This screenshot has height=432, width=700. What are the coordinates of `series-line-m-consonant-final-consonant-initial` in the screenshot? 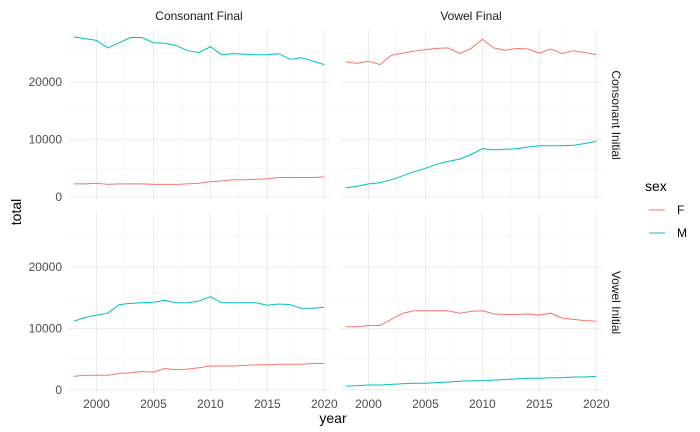 It's located at (199, 51).